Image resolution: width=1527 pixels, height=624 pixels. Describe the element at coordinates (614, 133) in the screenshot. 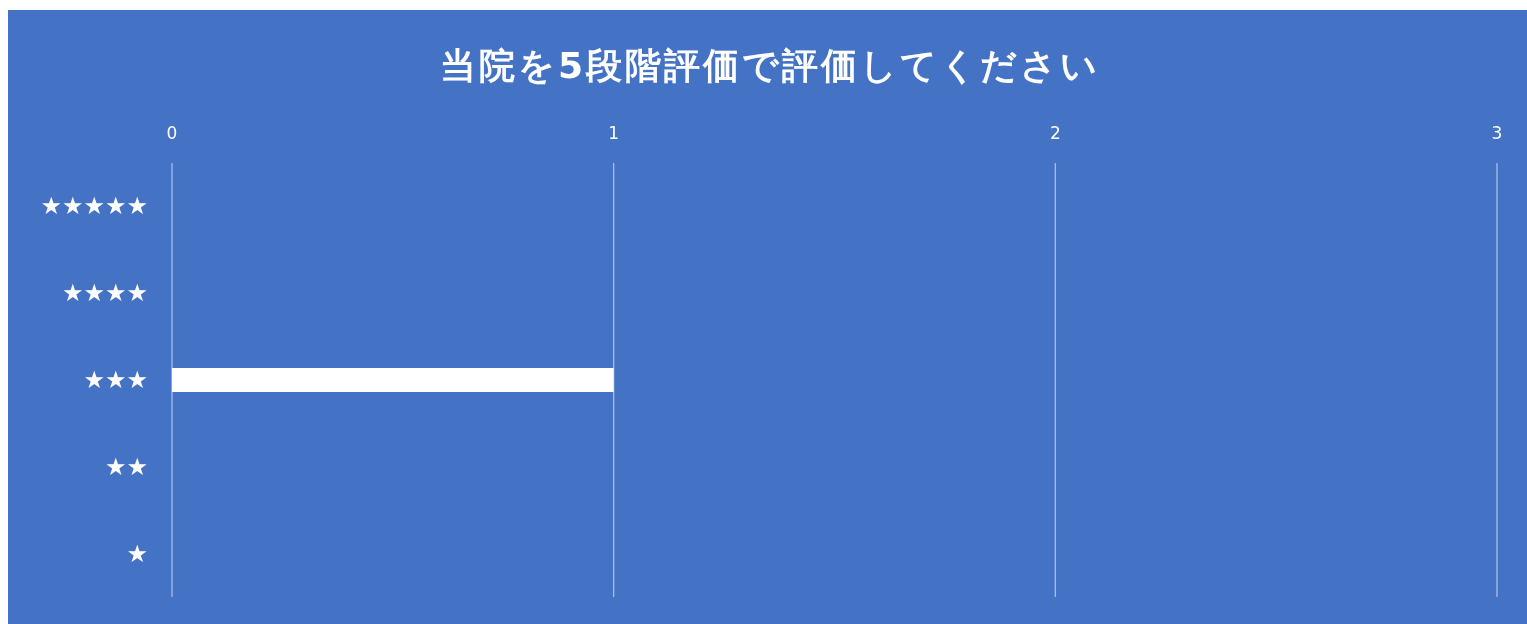

I see `x-tick-label: 1` at that location.